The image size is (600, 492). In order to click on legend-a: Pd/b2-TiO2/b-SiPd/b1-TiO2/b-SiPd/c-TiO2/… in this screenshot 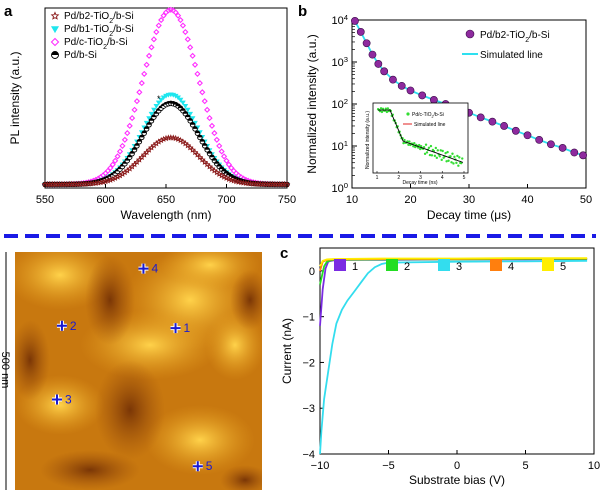, I will do `click(92, 36)`.